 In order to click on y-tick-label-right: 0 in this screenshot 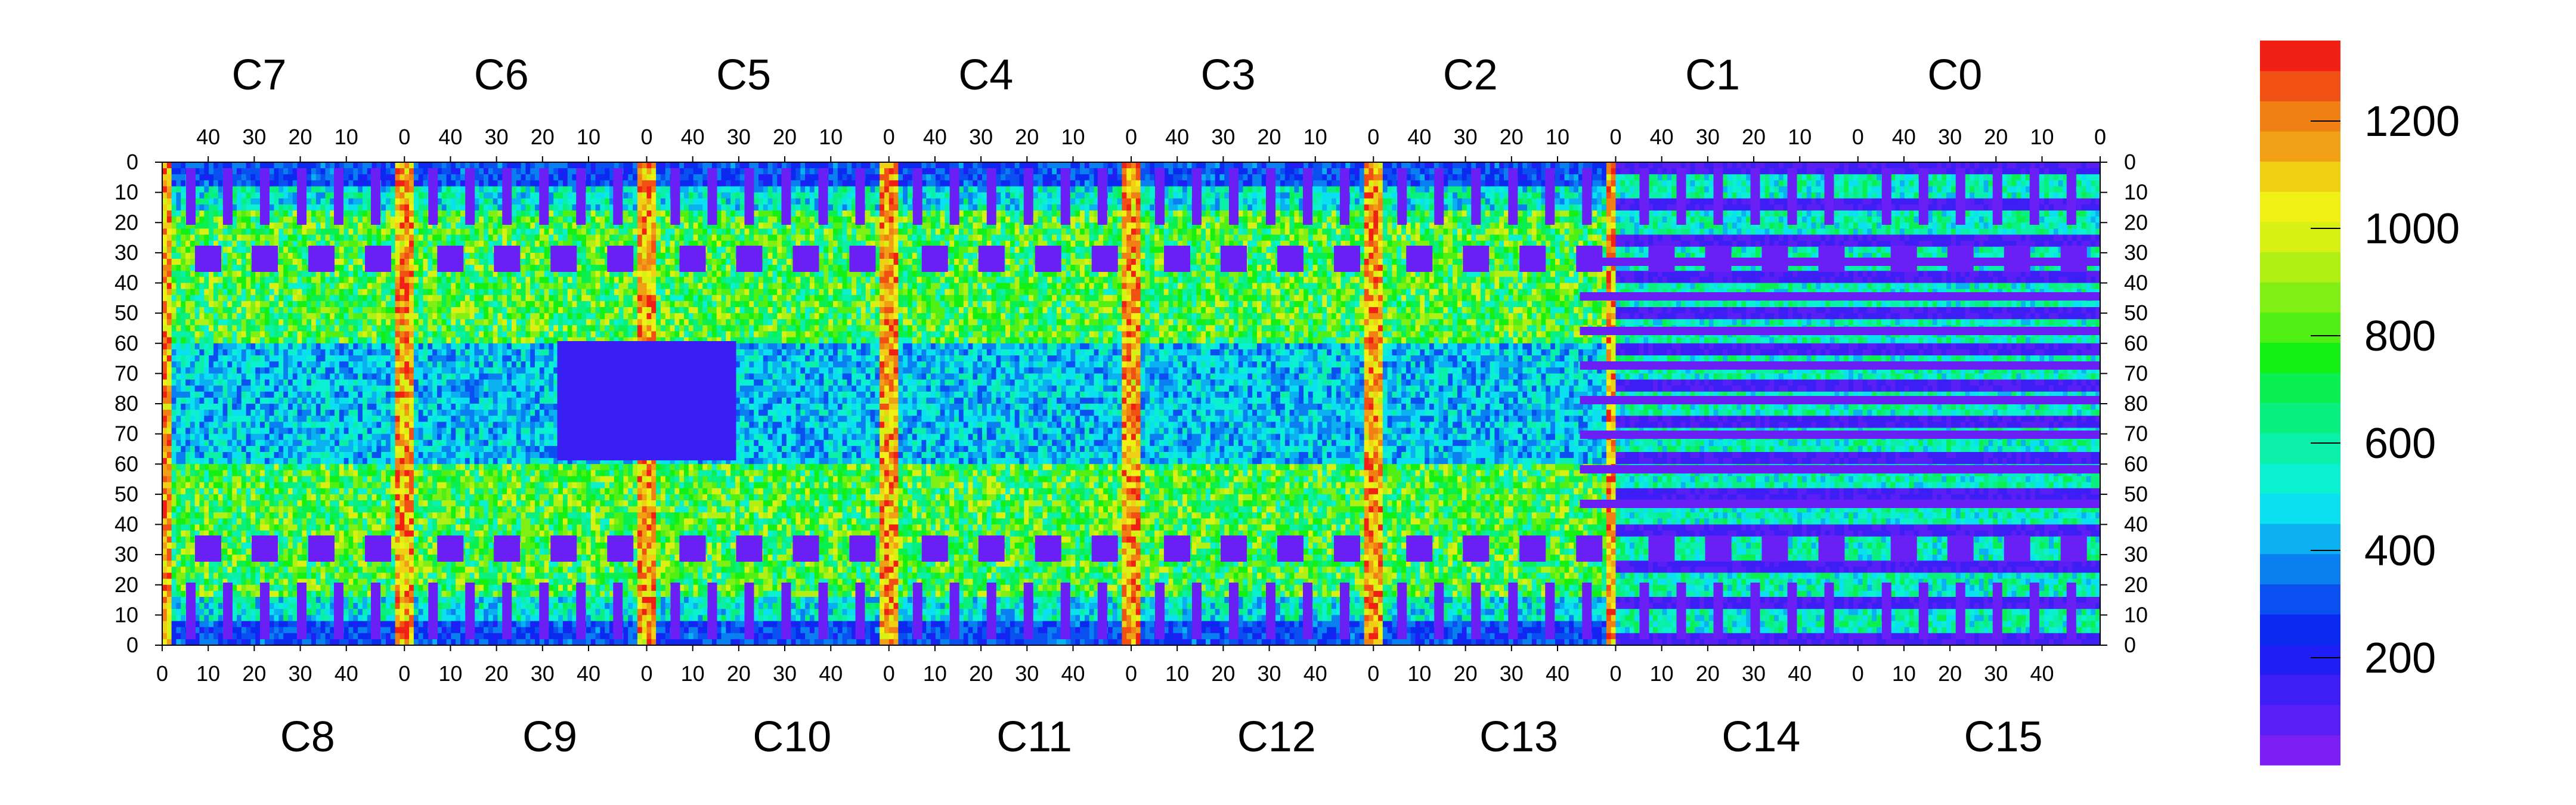, I will do `click(2130, 645)`.